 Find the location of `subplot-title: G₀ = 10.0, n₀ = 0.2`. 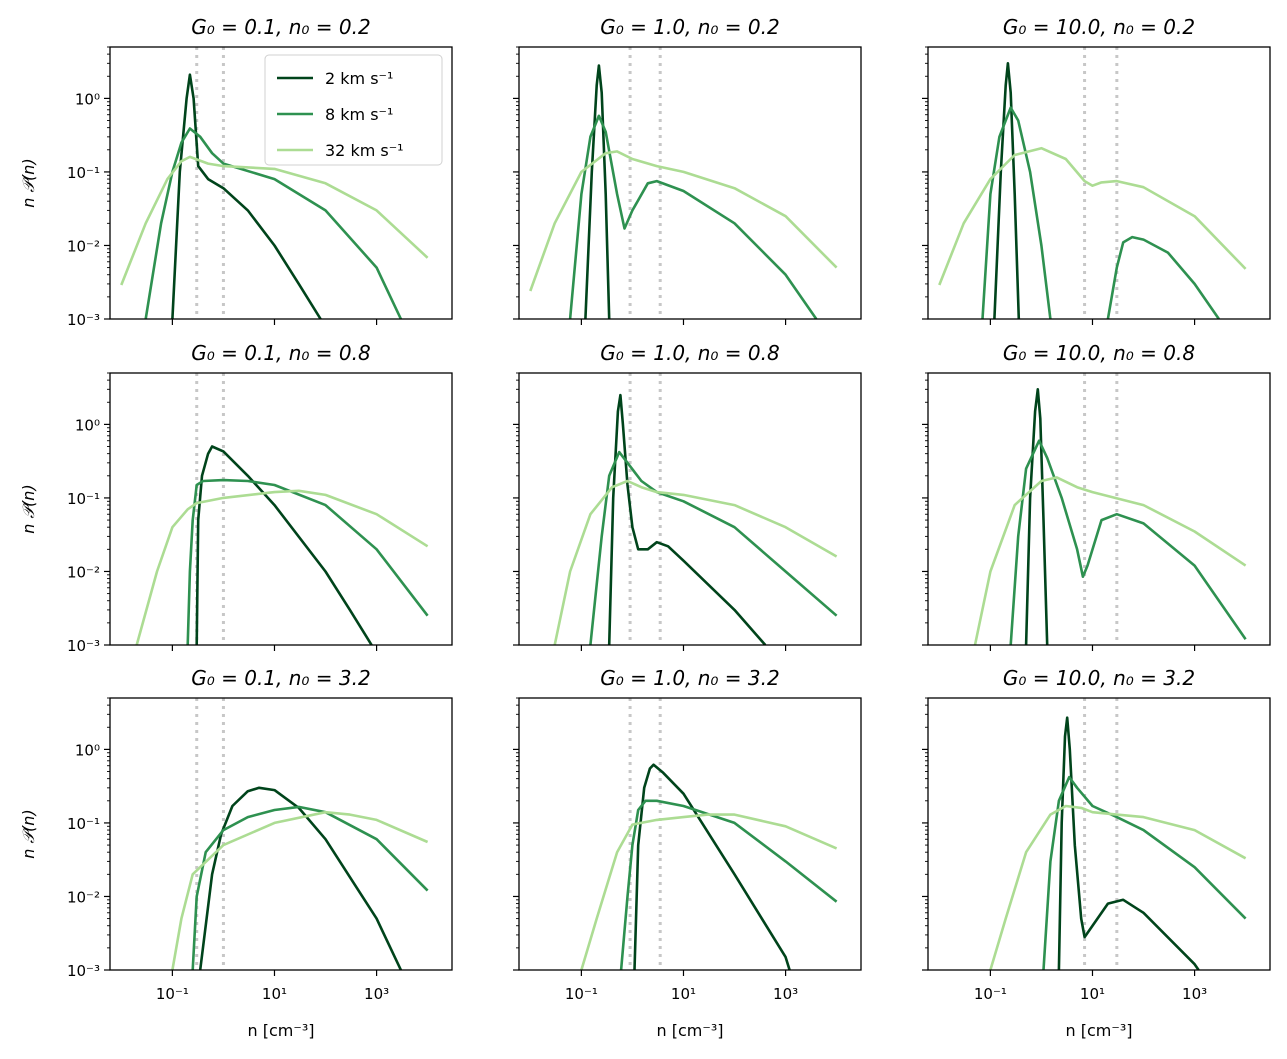

subplot-title: G₀ = 10.0, n₀ = 0.2 is located at coordinates (1099, 27).